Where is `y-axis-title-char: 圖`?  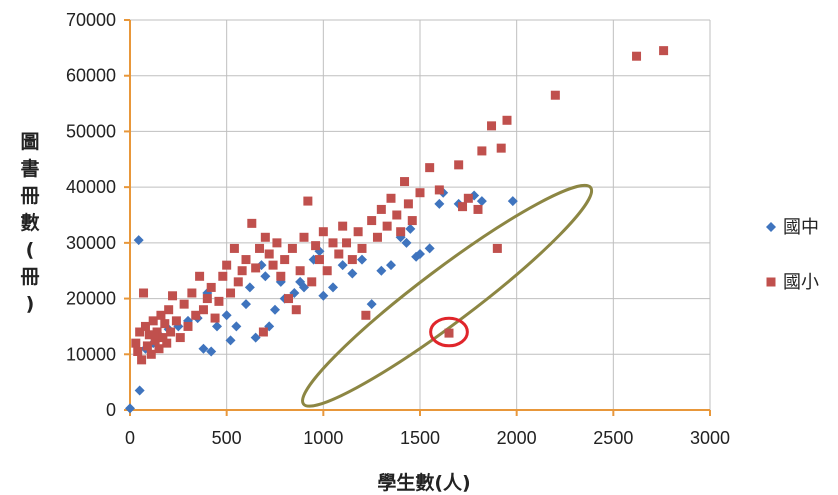 y-axis-title-char: 圖 is located at coordinates (29, 142).